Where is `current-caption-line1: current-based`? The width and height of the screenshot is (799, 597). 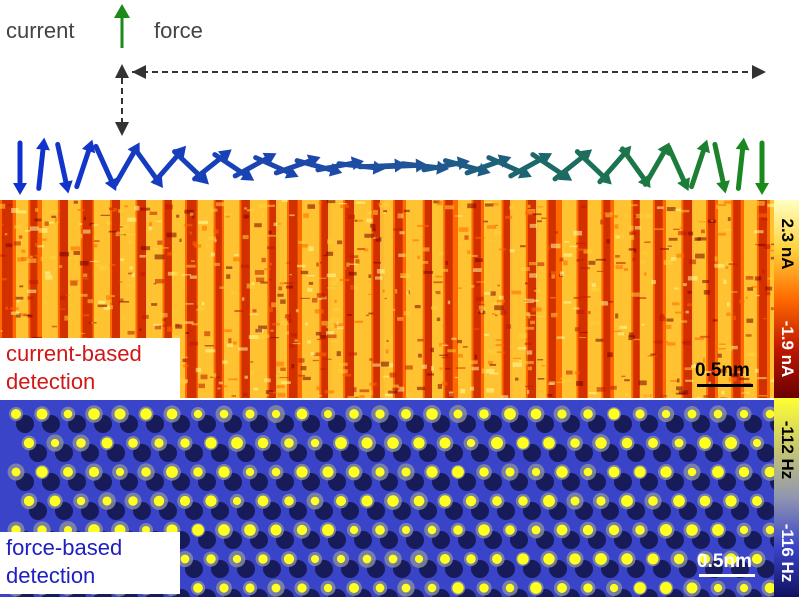
current-caption-line1: current-based is located at coordinates (74, 353).